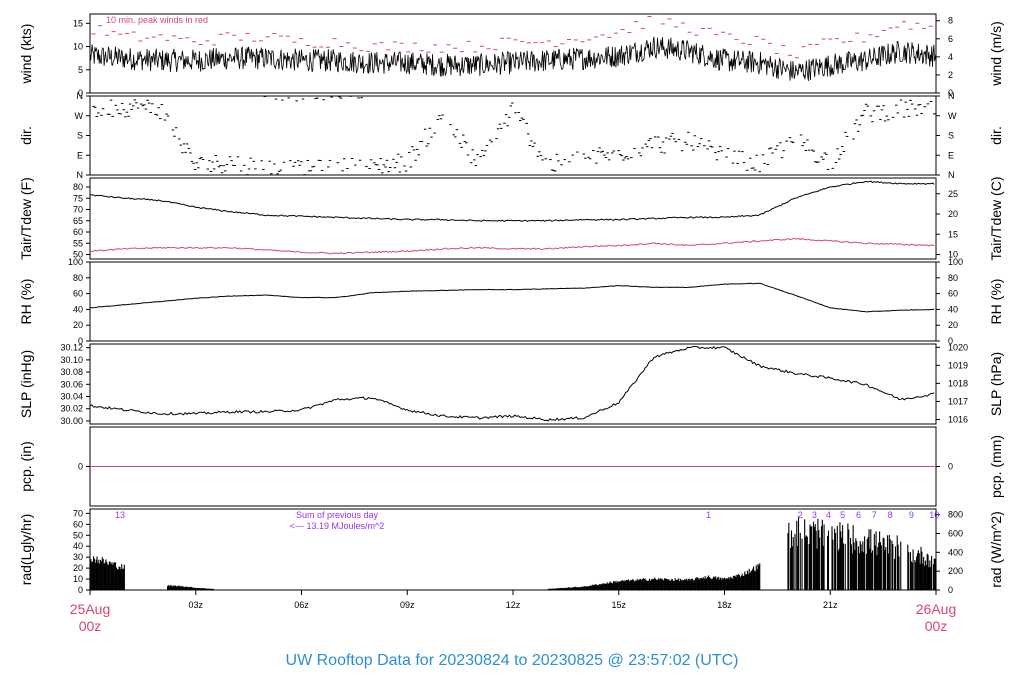  I want to click on radiation-bars, so click(513, 553).